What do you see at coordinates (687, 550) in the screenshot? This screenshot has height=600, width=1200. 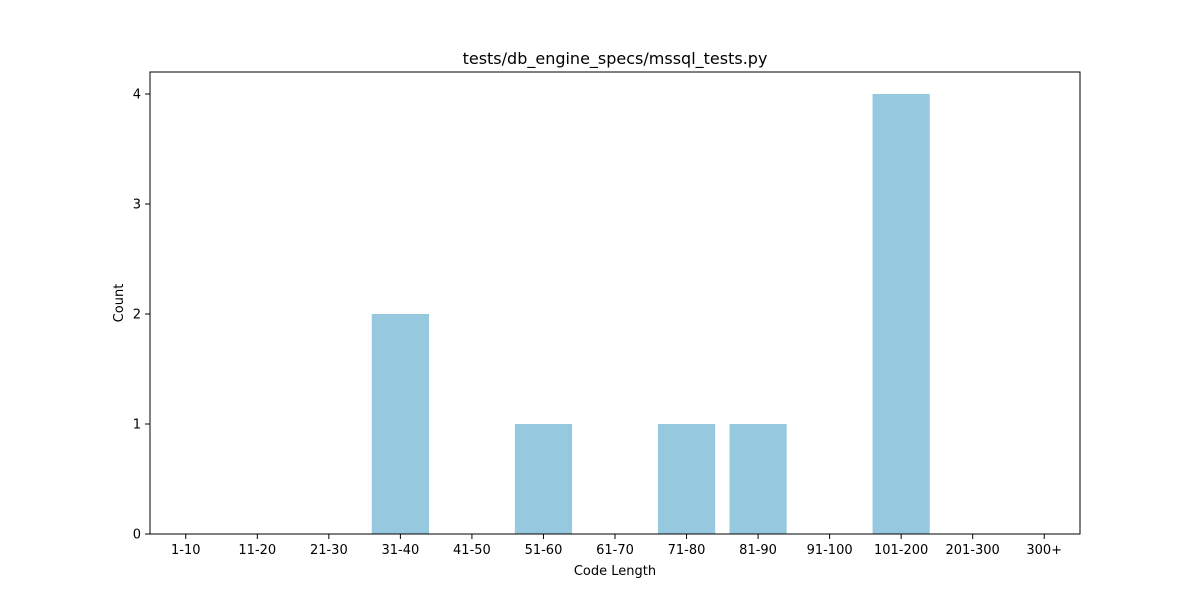 I see `x-tick-label: 71-80` at bounding box center [687, 550].